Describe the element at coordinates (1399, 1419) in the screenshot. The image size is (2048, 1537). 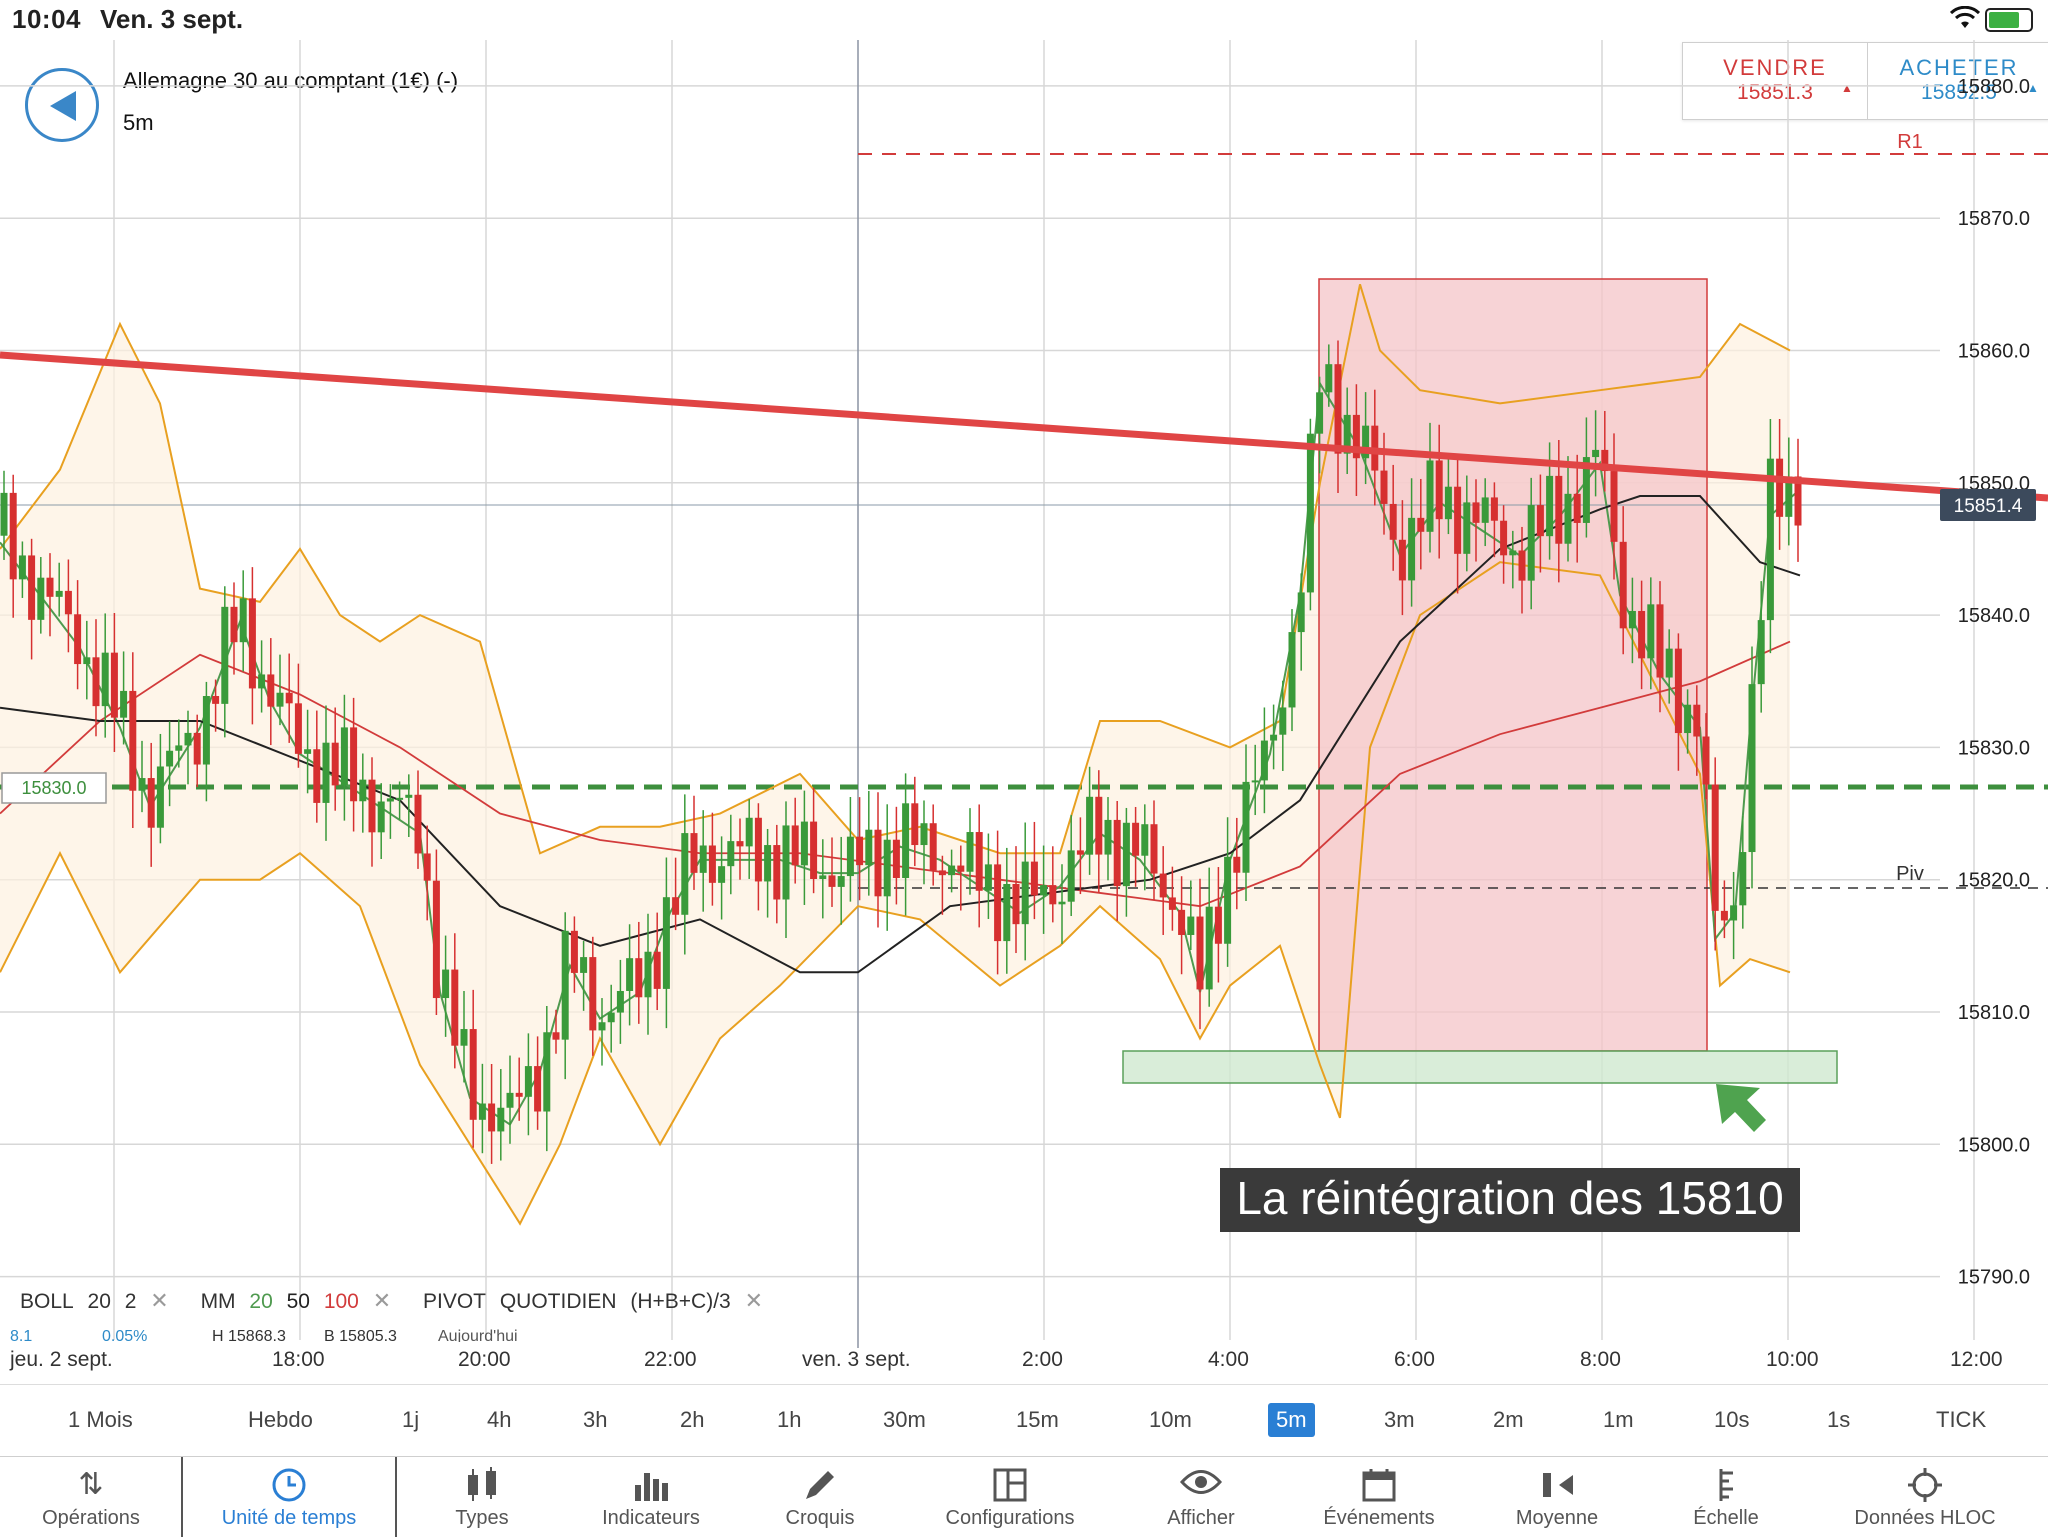
I see `tf-3m: 3m` at that location.